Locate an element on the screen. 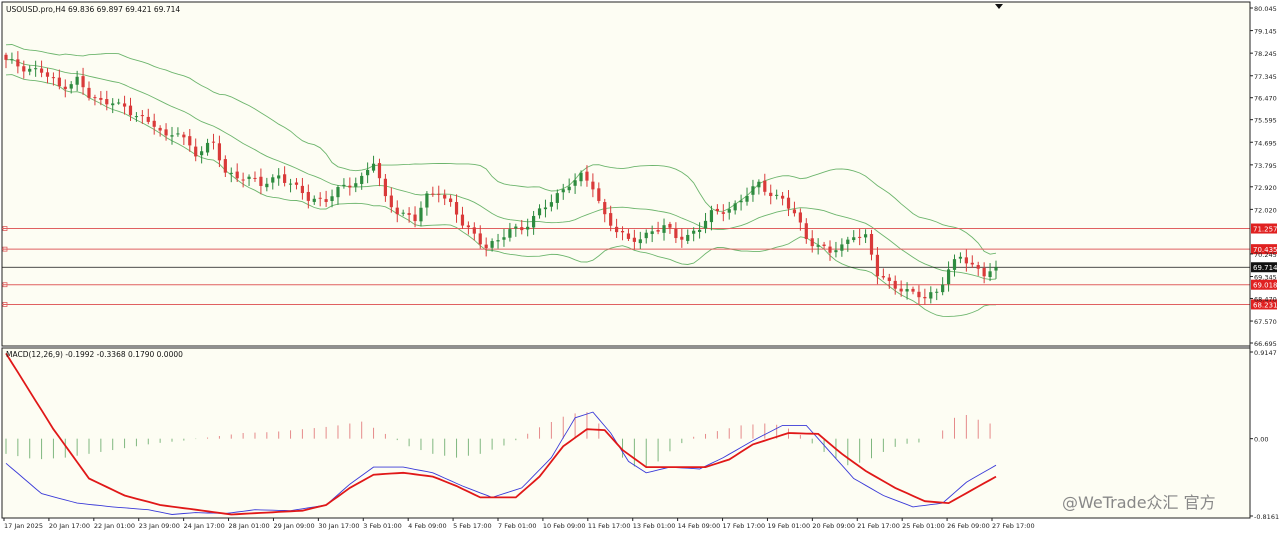 This screenshot has width=1280, height=539. current-price-tag is located at coordinates (1264, 267).